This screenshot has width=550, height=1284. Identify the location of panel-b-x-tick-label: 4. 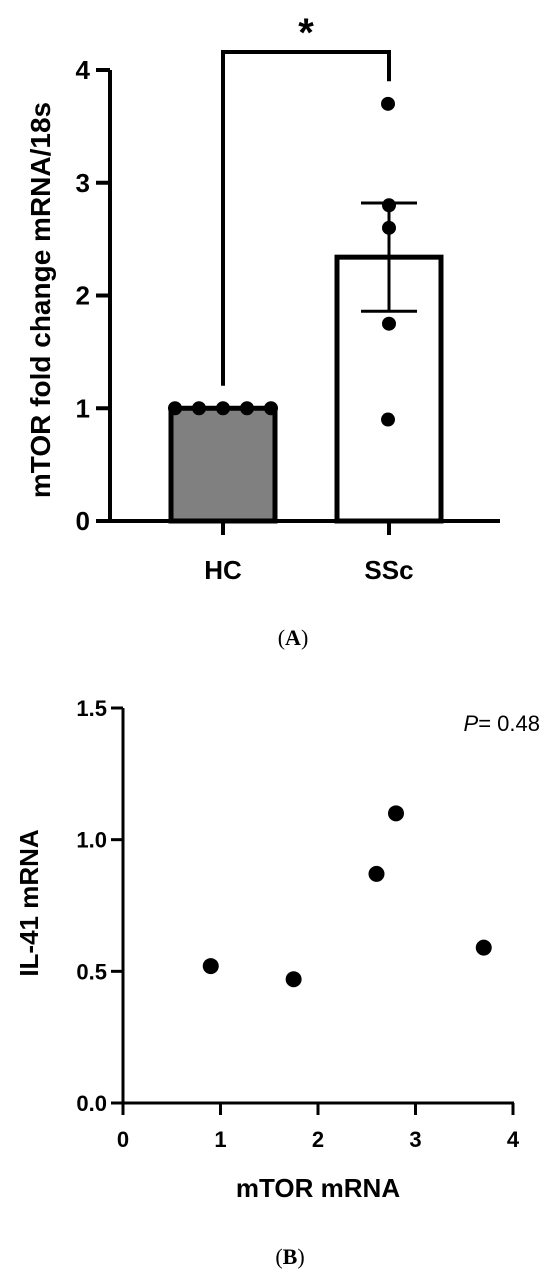
(513, 1139).